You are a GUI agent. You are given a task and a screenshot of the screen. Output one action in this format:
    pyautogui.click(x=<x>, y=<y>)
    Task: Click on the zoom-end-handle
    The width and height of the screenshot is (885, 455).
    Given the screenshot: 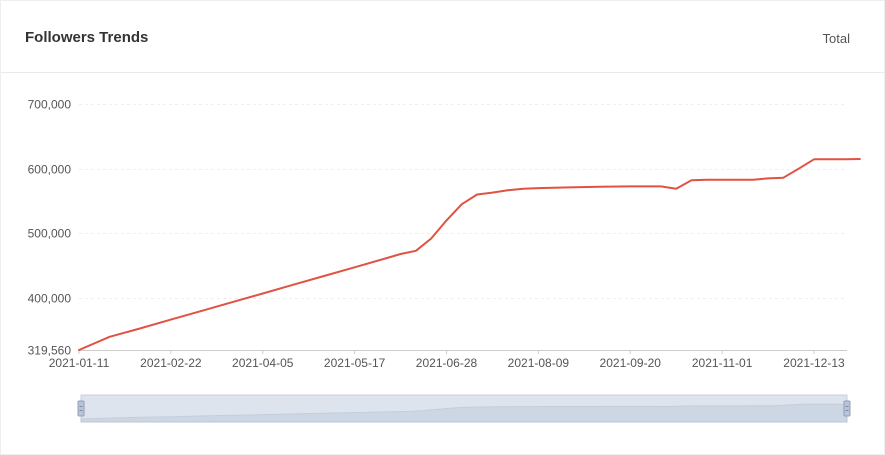 What is the action you would take?
    pyautogui.click(x=847, y=408)
    